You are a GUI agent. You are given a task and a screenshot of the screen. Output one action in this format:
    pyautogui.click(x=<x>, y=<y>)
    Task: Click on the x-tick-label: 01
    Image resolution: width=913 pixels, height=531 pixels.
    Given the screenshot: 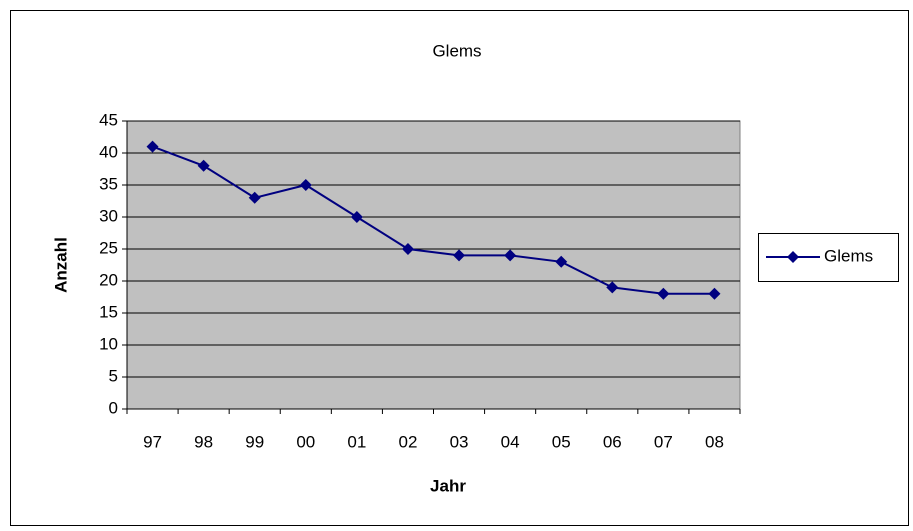 What is the action you would take?
    pyautogui.click(x=356, y=441)
    